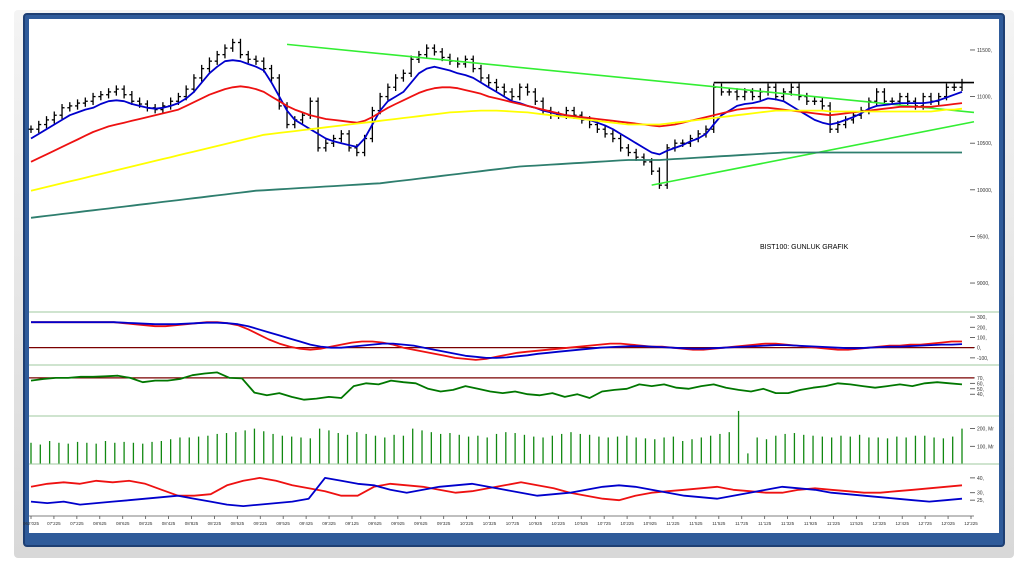 The width and height of the screenshot is (1028, 580). I want to click on oscillator-panel-3: 40, 30,25,, so click(514, 485).